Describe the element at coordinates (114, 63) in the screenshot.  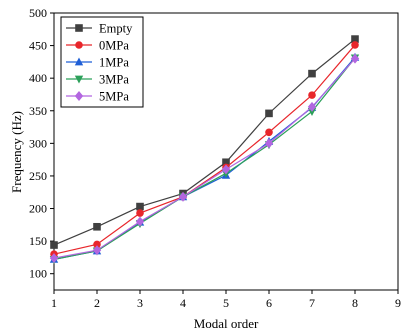
I see `legend-label-1mpa: 1MPa` at that location.